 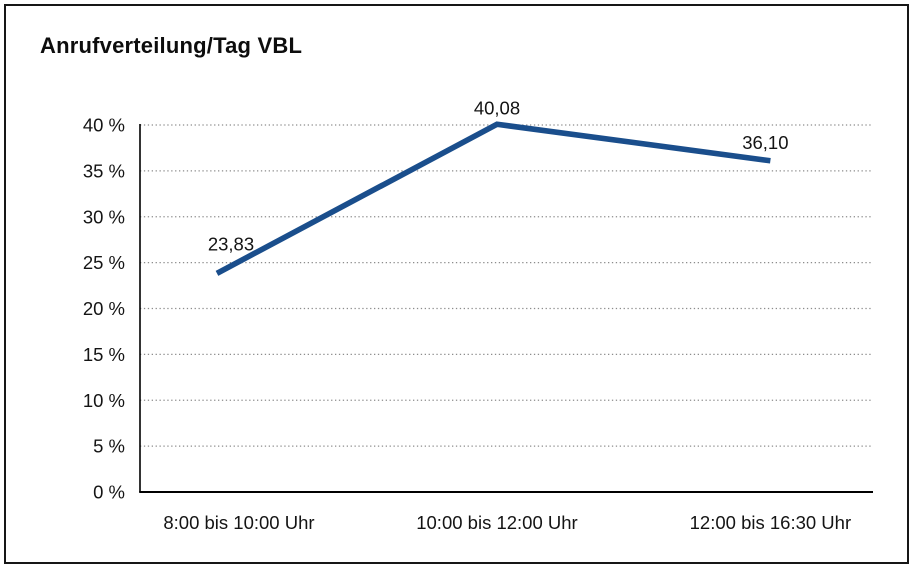 What do you see at coordinates (104, 216) in the screenshot?
I see `y-tick-label: 30 %` at bounding box center [104, 216].